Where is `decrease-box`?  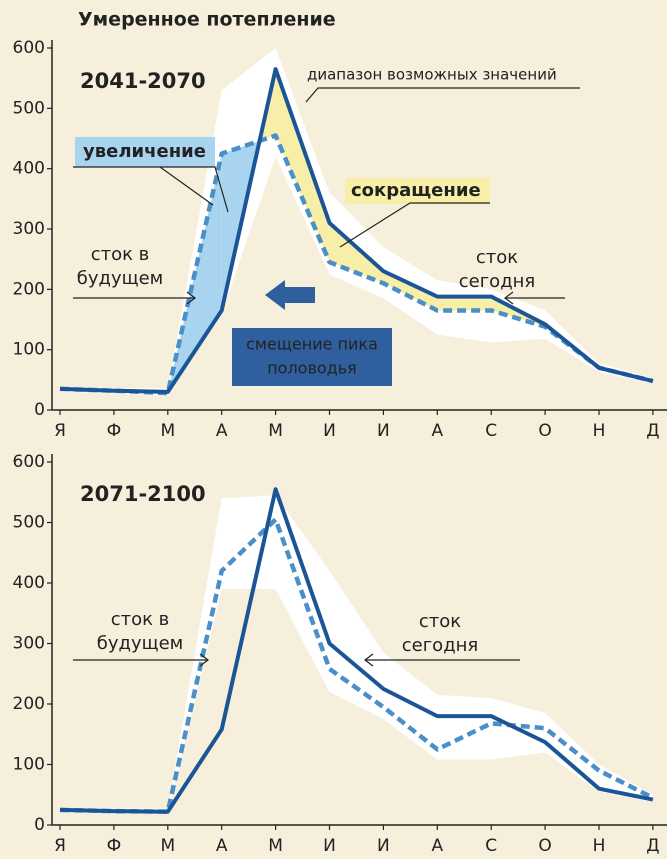
decrease-box is located at coordinates (417, 191).